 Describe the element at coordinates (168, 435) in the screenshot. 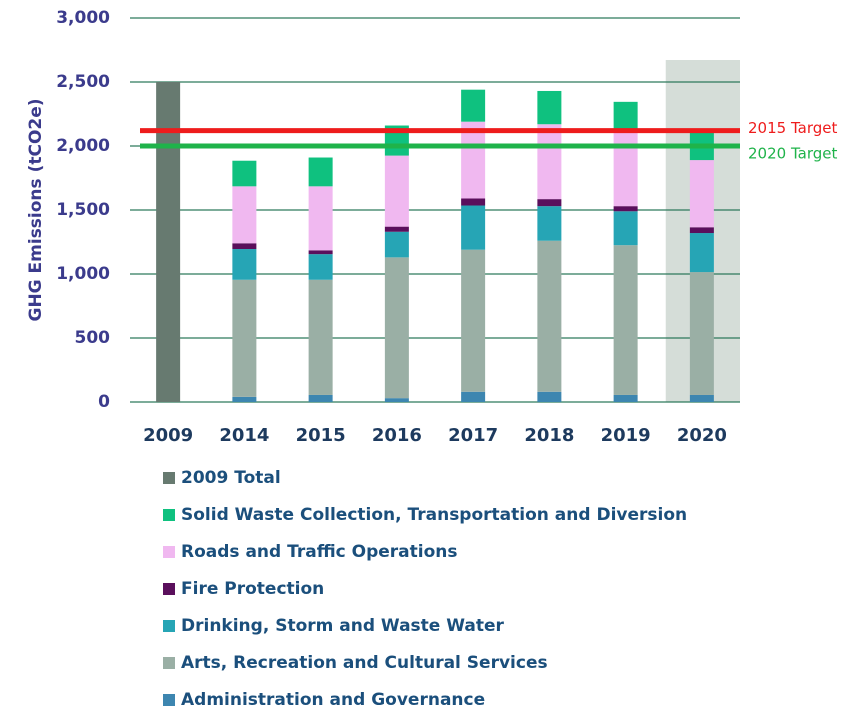

I see `x-tick-label: 2009` at that location.